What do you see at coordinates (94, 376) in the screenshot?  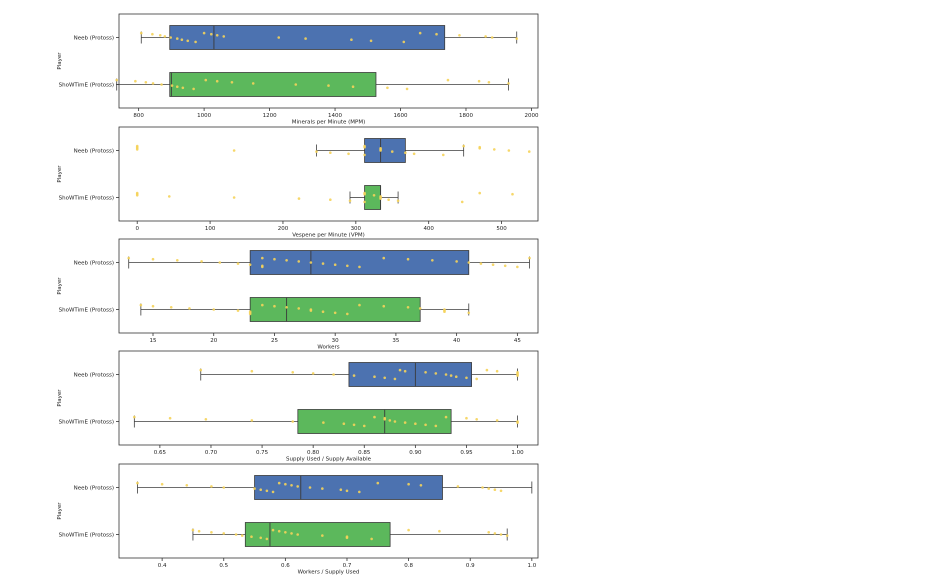 I see `y-tick-label: Neeb (Protoss)` at bounding box center [94, 376].